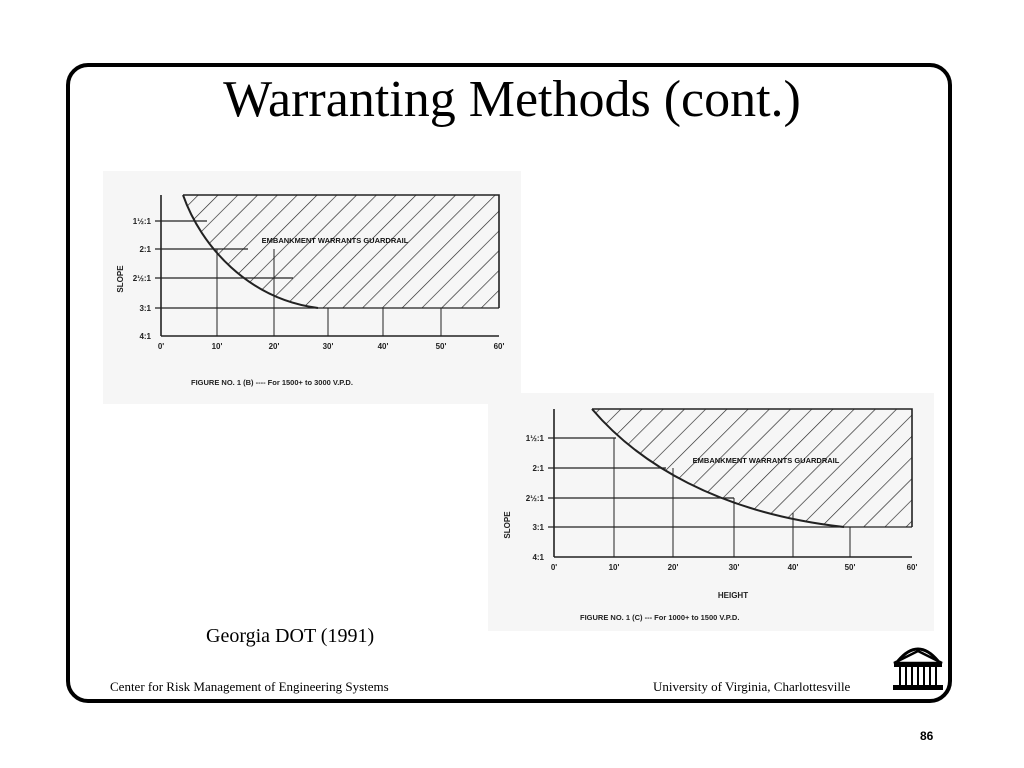 The height and width of the screenshot is (768, 1024). I want to click on page-number: 86, so click(927, 736).